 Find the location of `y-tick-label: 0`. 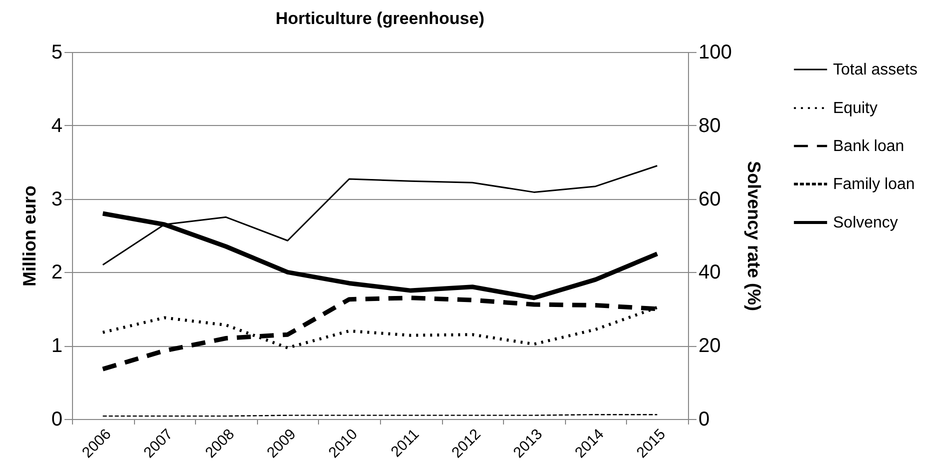

y-tick-label: 0 is located at coordinates (56, 419).